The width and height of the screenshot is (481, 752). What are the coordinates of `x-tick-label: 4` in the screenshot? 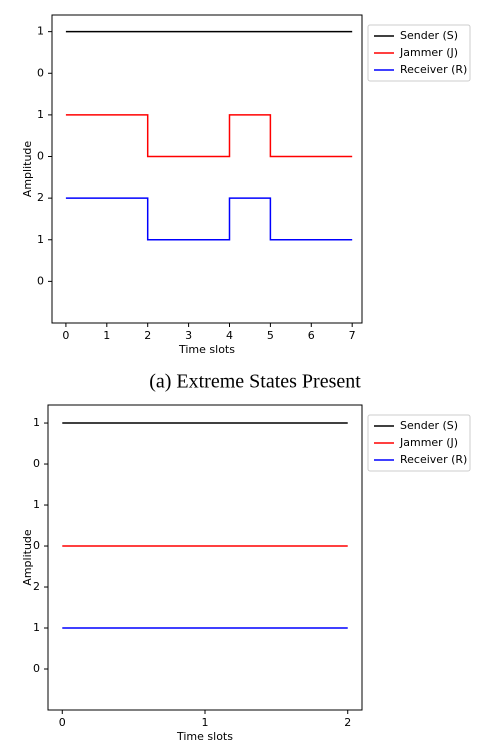 It's located at (229, 335).